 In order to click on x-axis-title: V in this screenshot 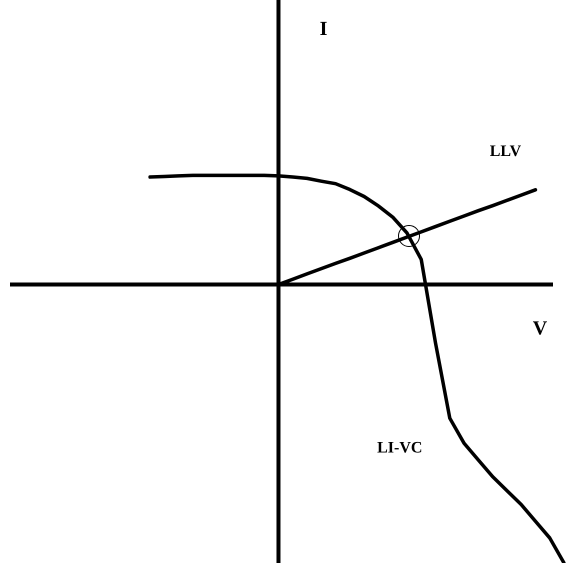, I will do `click(540, 329)`.